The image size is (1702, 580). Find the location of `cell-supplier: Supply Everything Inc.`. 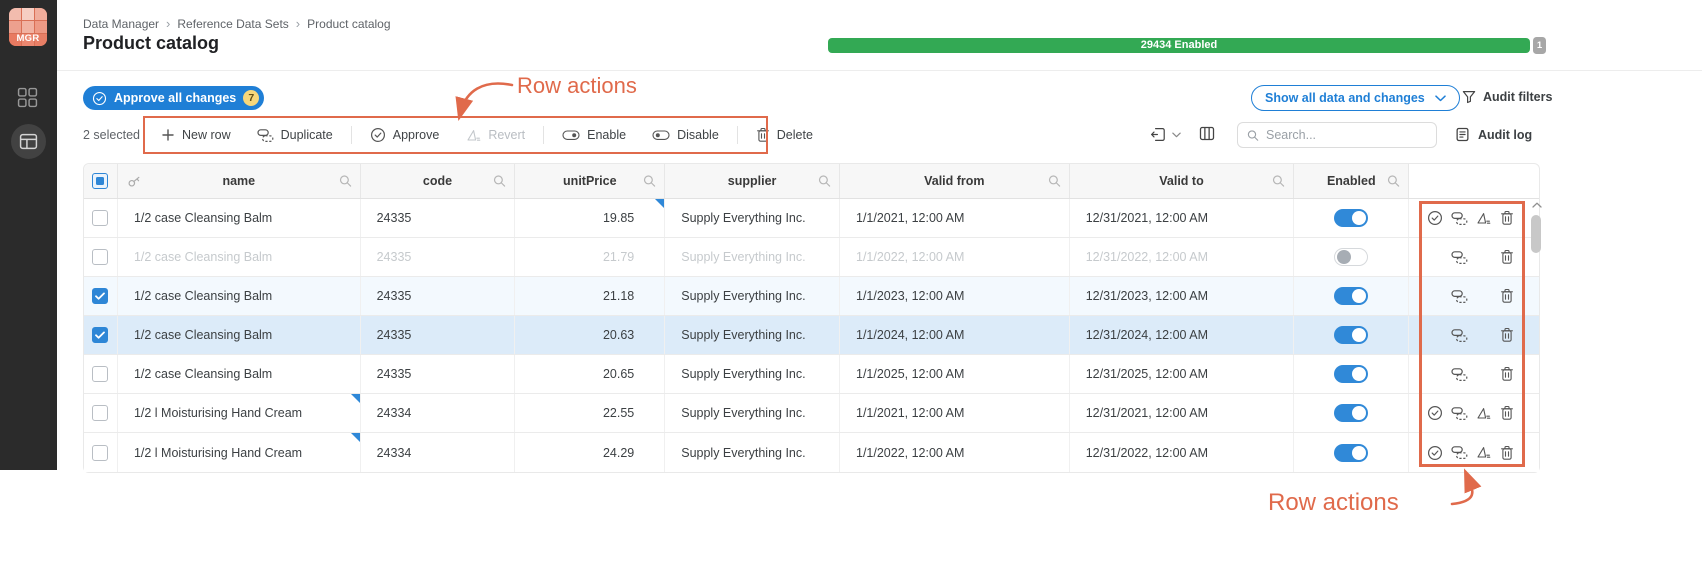

cell-supplier: Supply Everything Inc. is located at coordinates (752, 413).